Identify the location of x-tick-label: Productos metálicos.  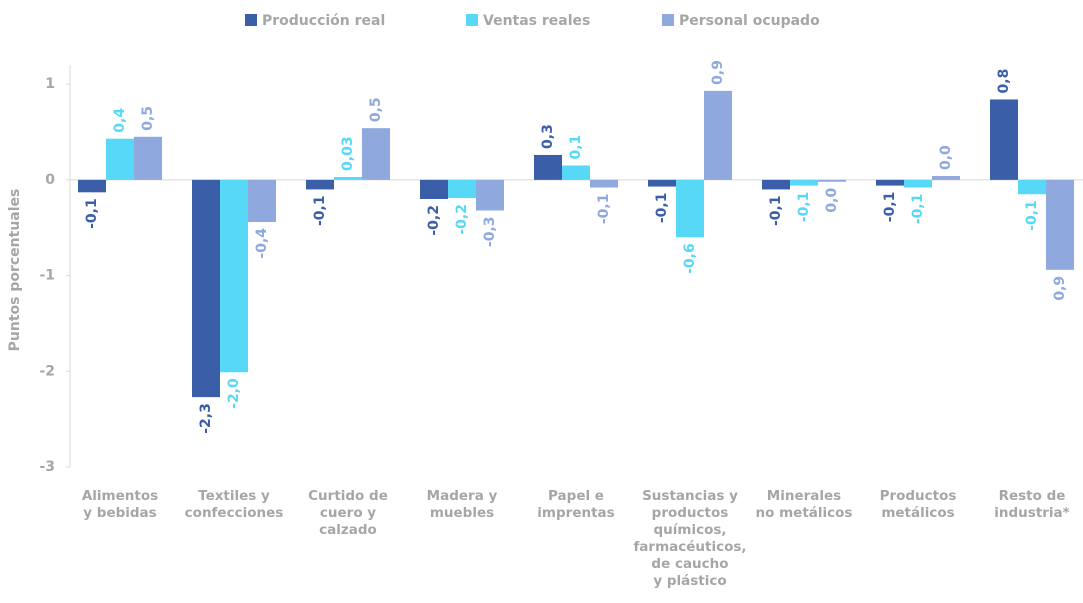
(918, 504).